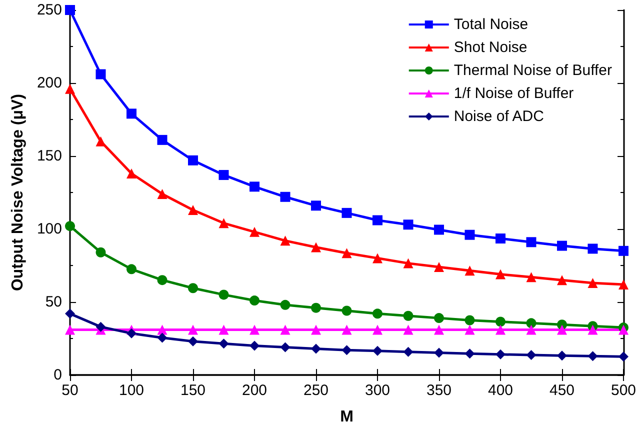 The height and width of the screenshot is (439, 639). Describe the element at coordinates (623, 390) in the screenshot. I see `x-tick-label: 500` at that location.